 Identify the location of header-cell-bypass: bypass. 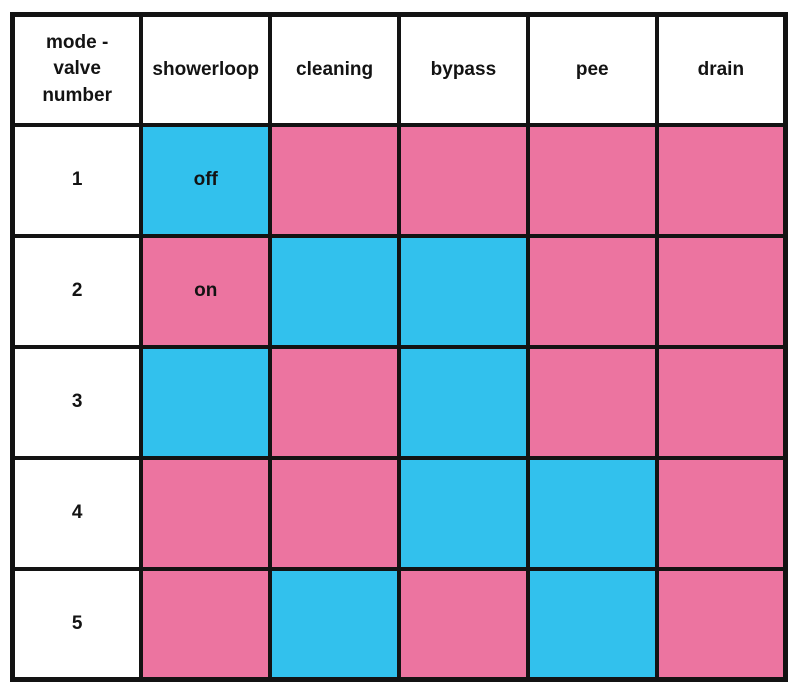
(463, 69).